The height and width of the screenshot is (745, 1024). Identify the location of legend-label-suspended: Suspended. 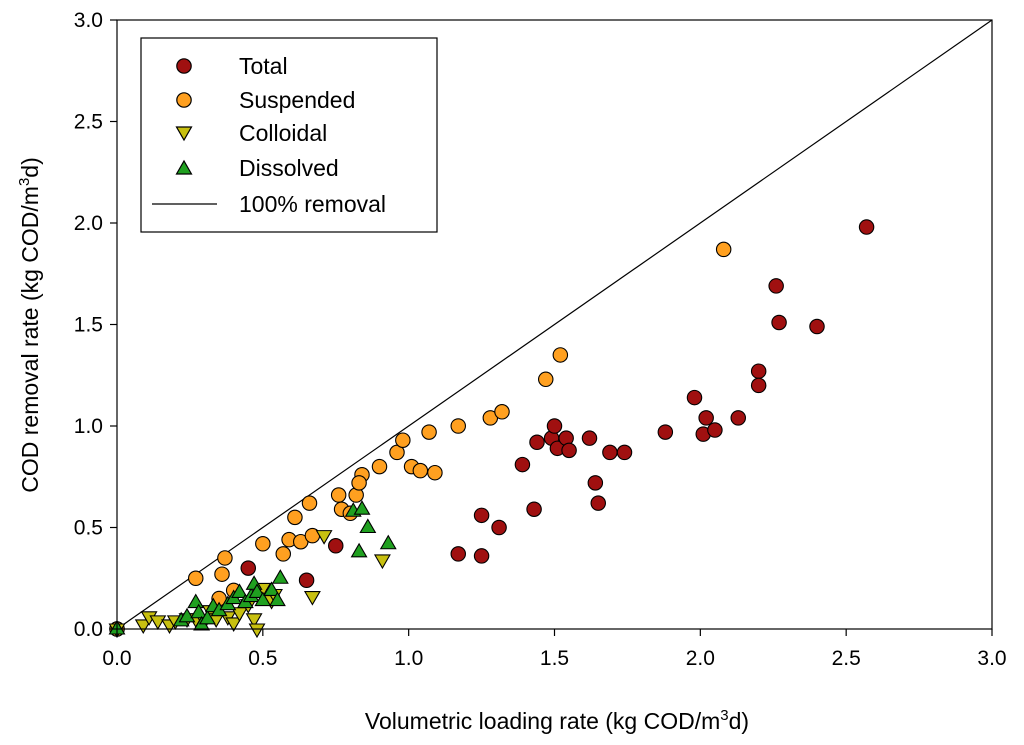
(297, 100).